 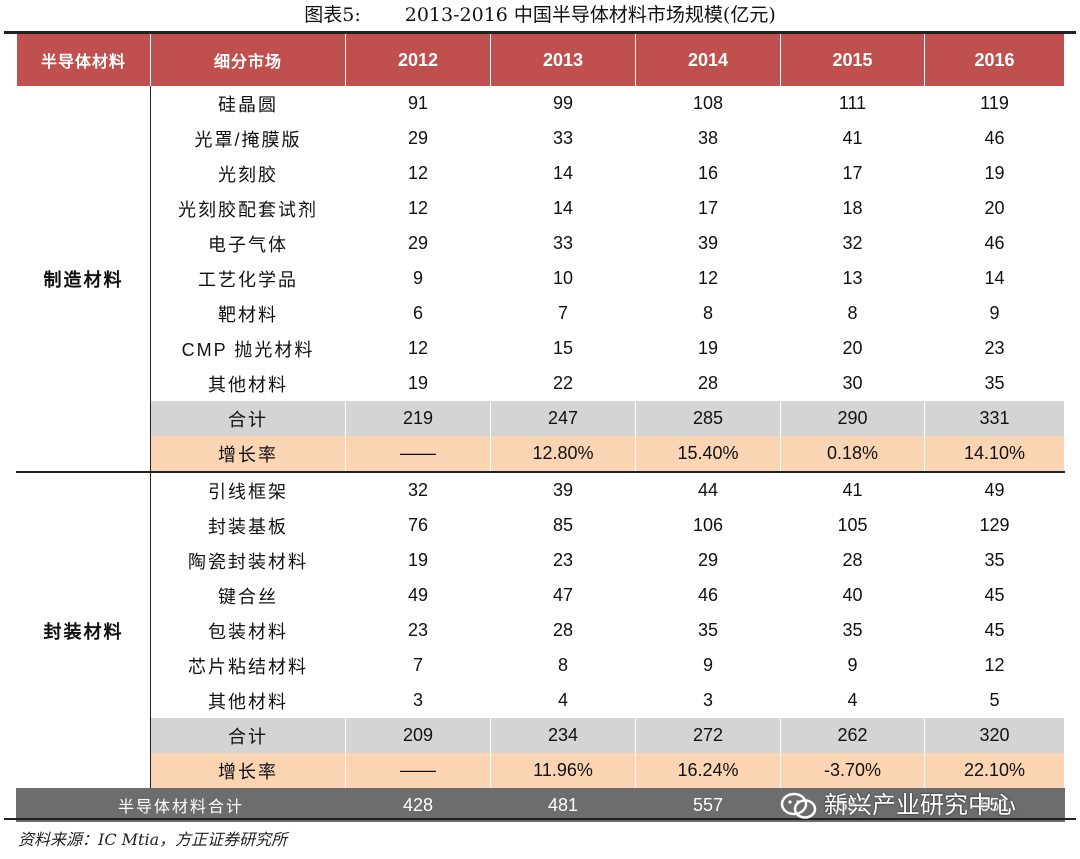 What do you see at coordinates (994, 770) in the screenshot?
I see `value-cell: 22.10%` at bounding box center [994, 770].